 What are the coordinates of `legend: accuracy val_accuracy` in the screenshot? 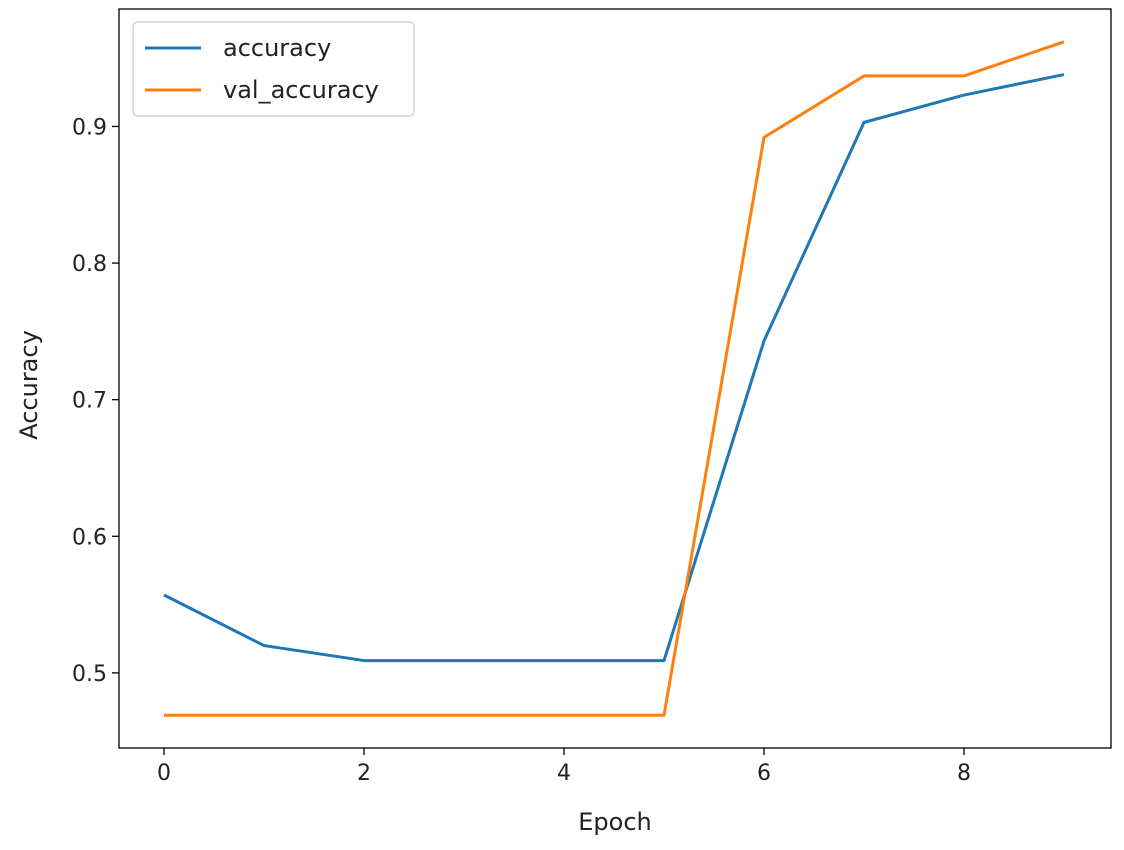 It's located at (273, 69).